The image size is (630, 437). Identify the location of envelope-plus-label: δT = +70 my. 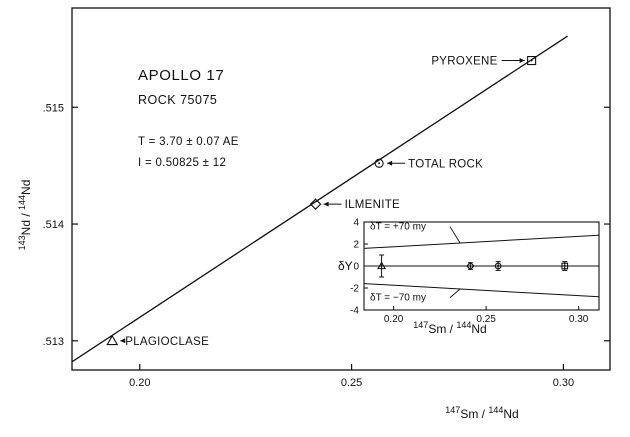
(398, 227).